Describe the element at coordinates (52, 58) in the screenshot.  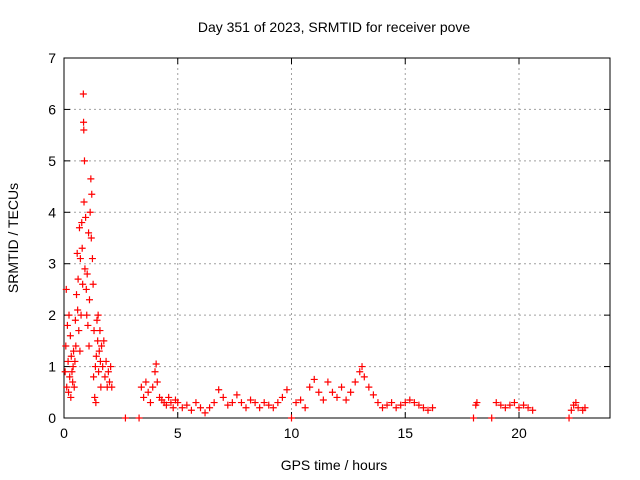
I see `y-tick-label: 7` at that location.